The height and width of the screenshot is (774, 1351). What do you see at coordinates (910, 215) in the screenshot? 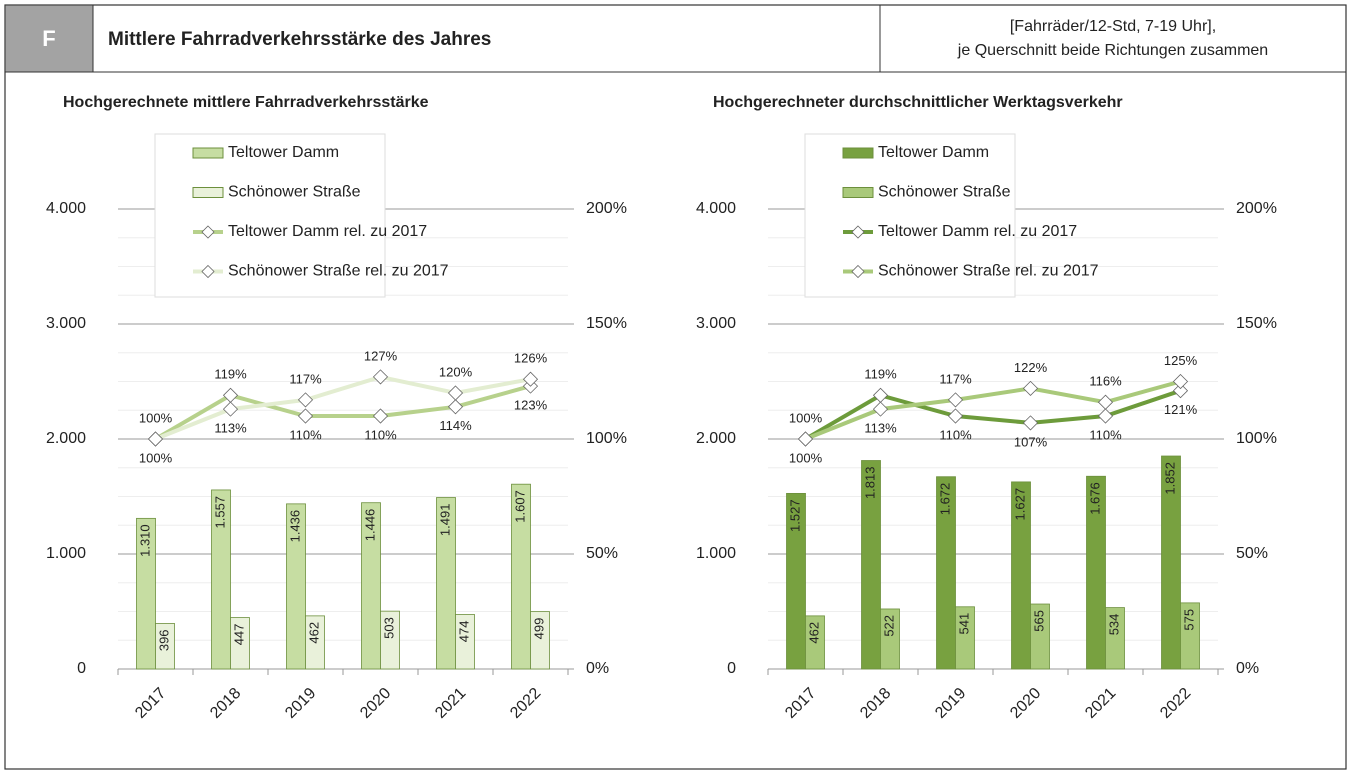
I see `legend-box` at bounding box center [910, 215].